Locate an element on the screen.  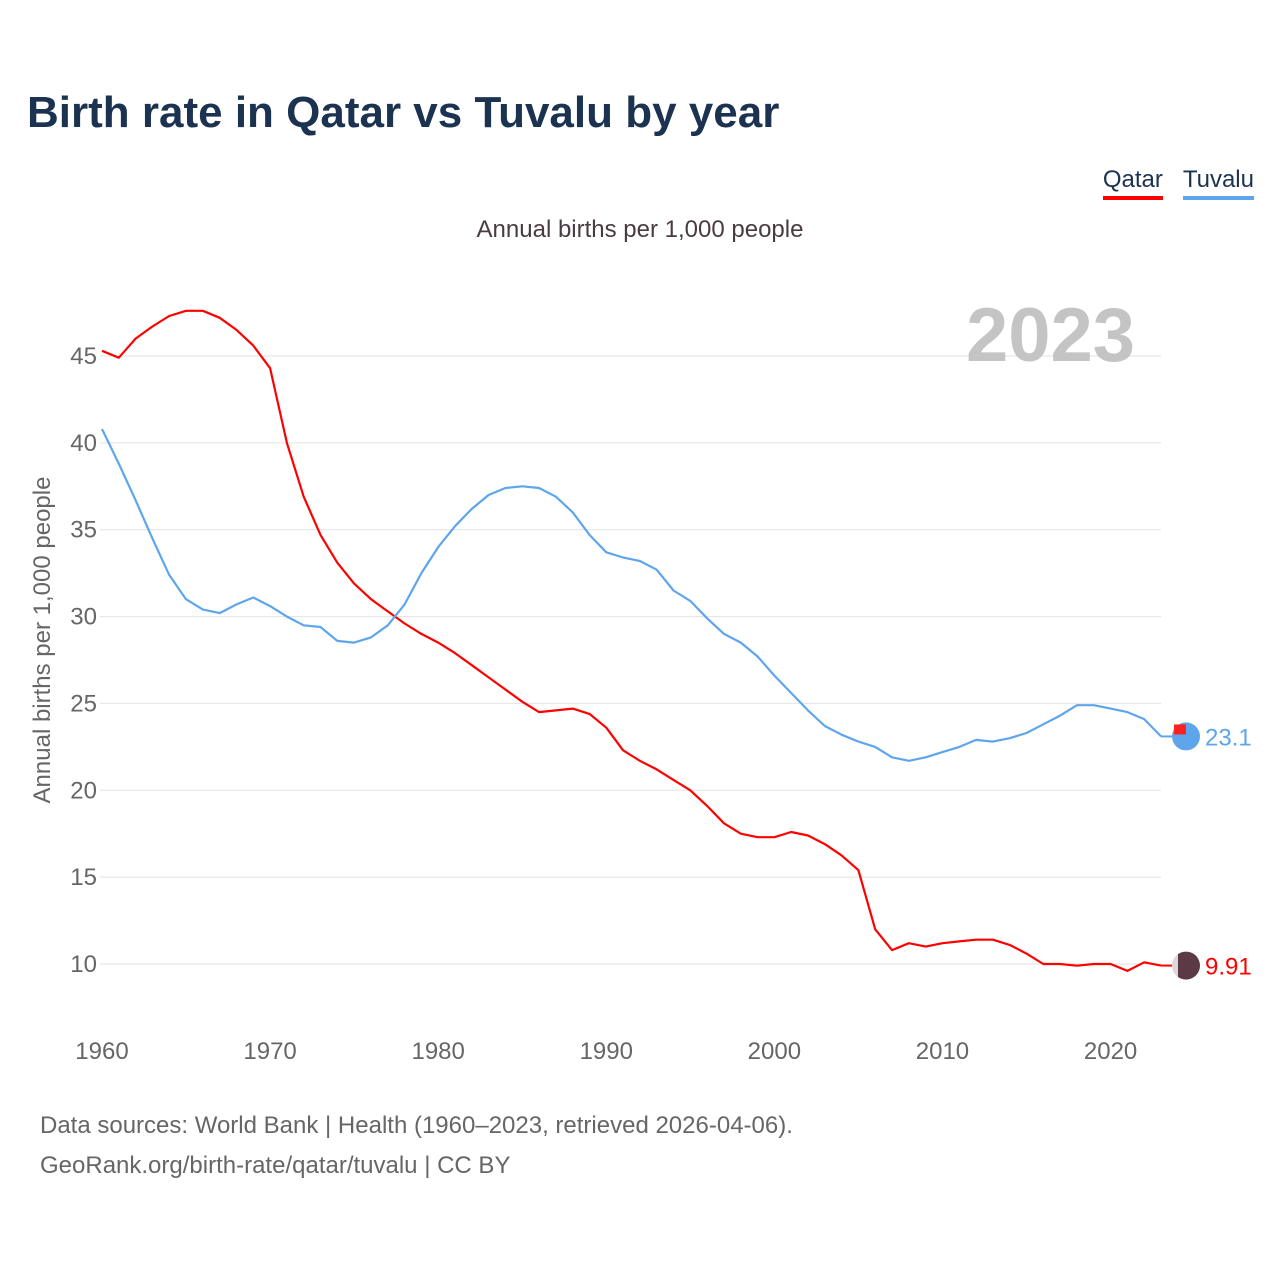
x-tick-label: 2010 is located at coordinates (942, 1051).